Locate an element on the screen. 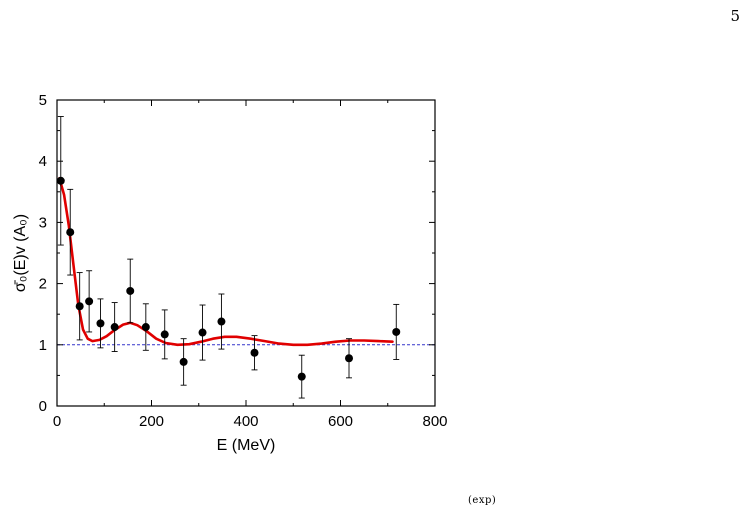  x-axis-label: E (MeV) is located at coordinates (246, 445).